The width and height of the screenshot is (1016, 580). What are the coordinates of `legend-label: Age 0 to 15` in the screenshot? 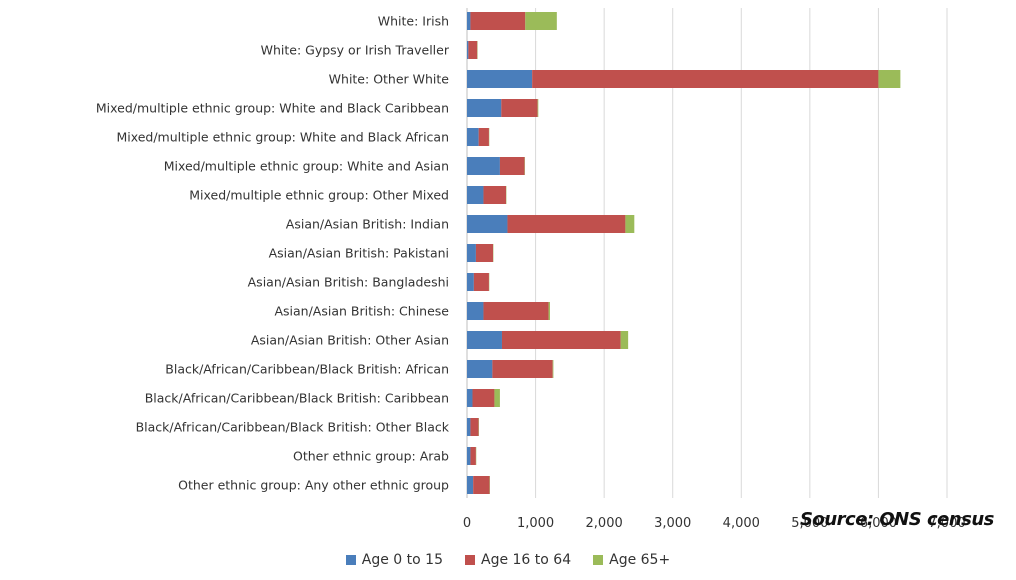 It's located at (402, 560).